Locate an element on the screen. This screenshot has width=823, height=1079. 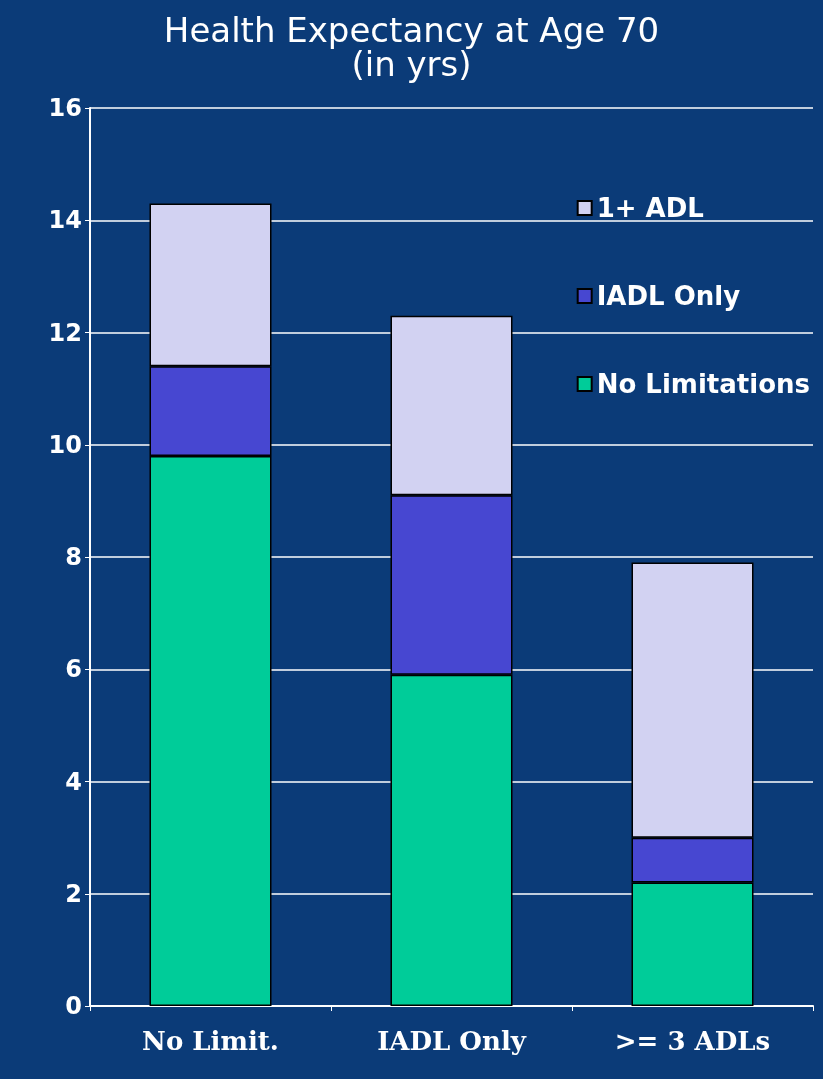
legend-label: No Limitations is located at coordinates (703, 384).